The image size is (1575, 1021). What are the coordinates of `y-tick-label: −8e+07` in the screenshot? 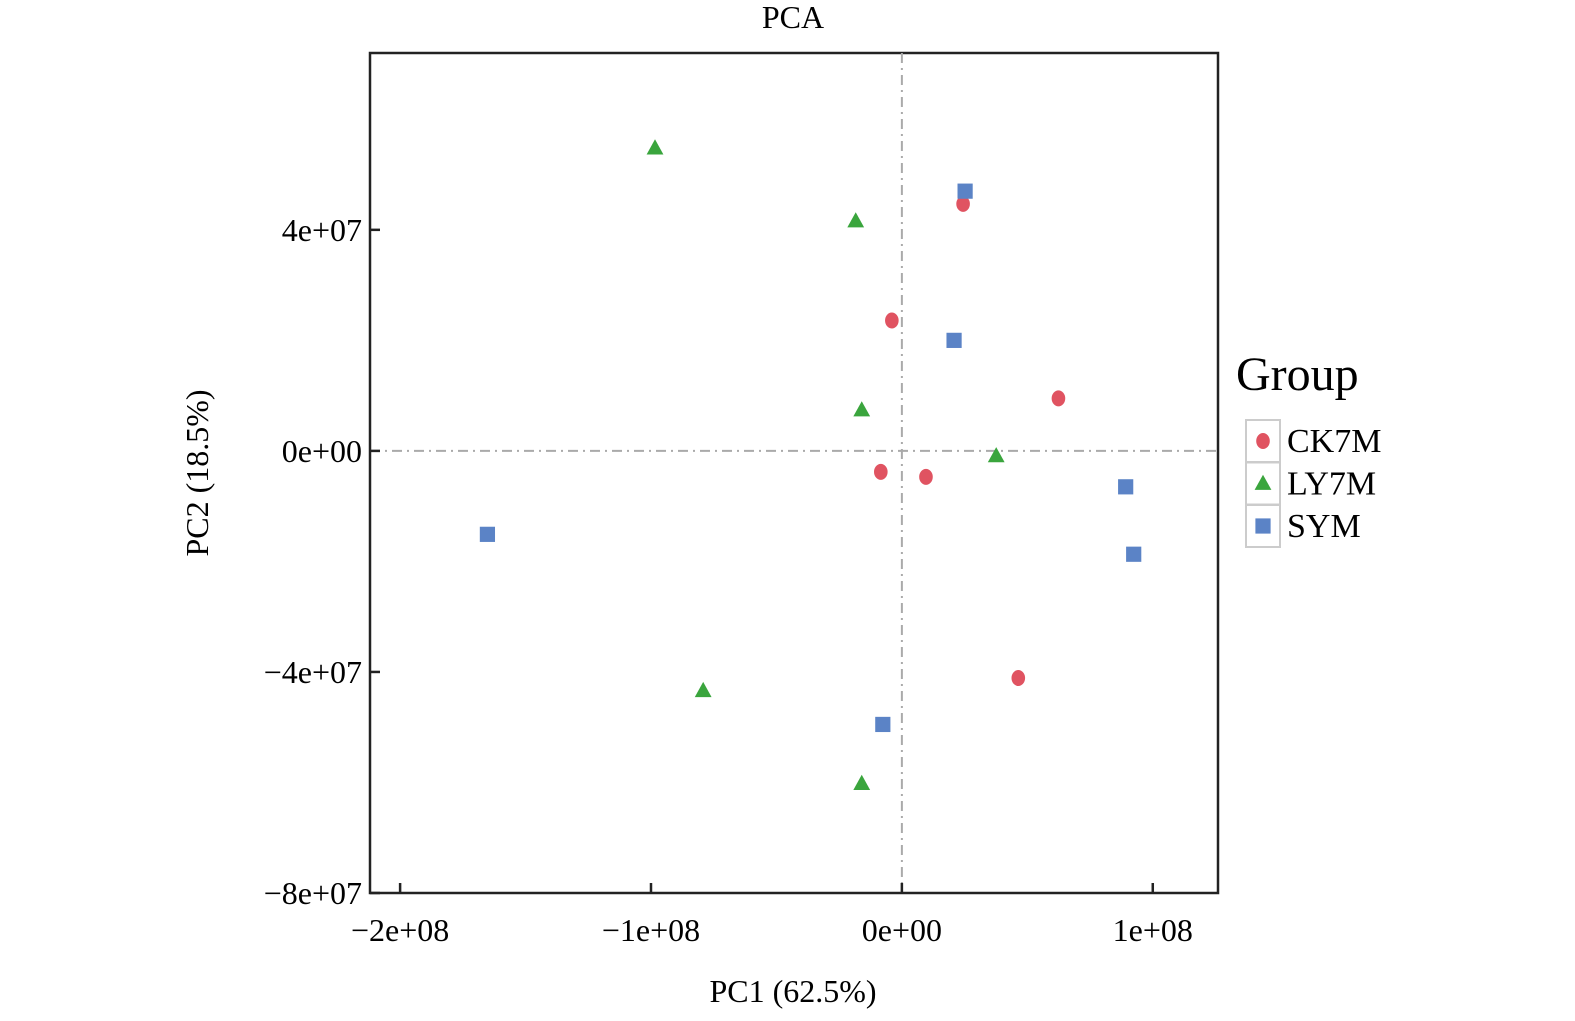 It's located at (313, 893).